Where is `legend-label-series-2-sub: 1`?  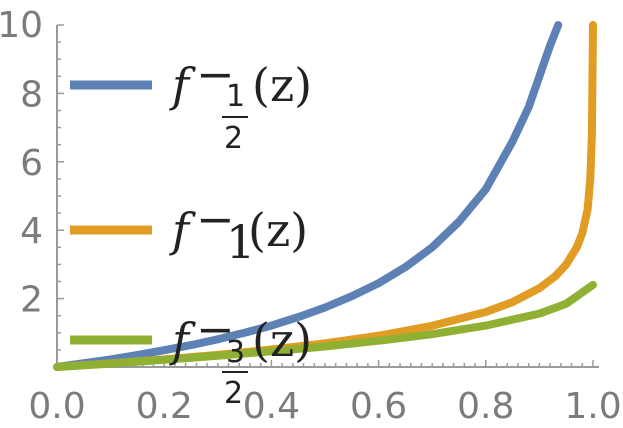 legend-label-series-2-sub: 1 is located at coordinates (240, 242).